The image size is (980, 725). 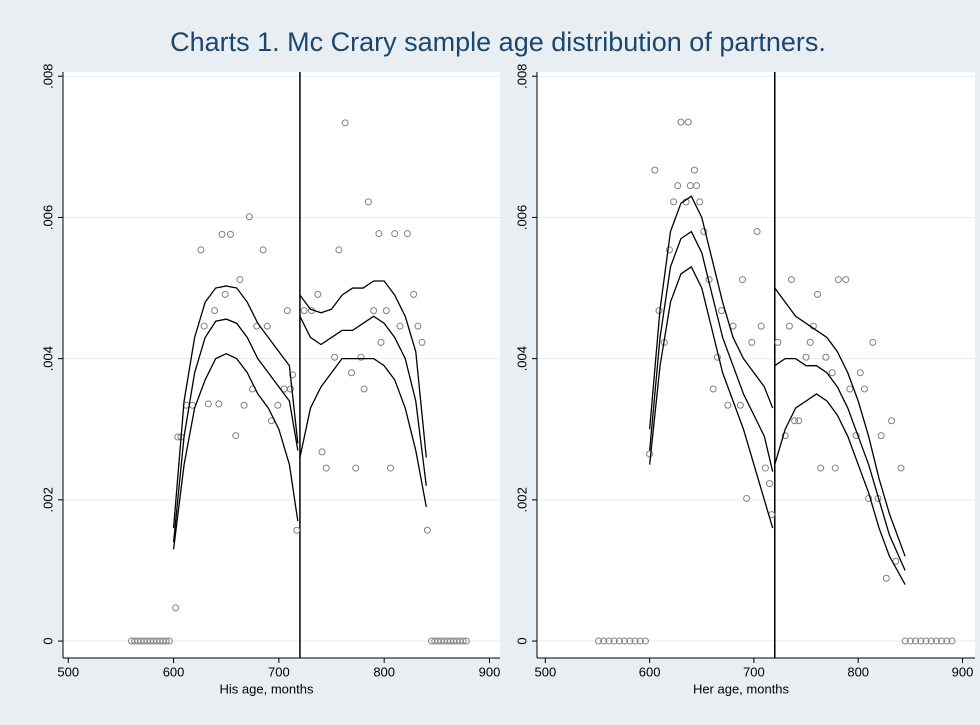 What do you see at coordinates (754, 671) in the screenshot?
I see `x-tick-label: 700` at bounding box center [754, 671].